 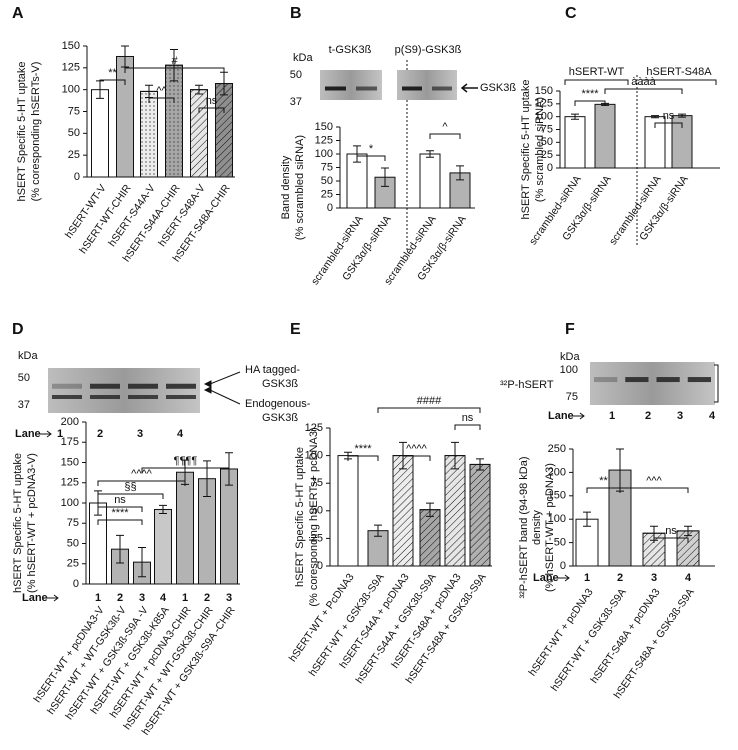 What do you see at coordinates (130, 487) in the screenshot?
I see `significance-label: §§` at bounding box center [130, 487].